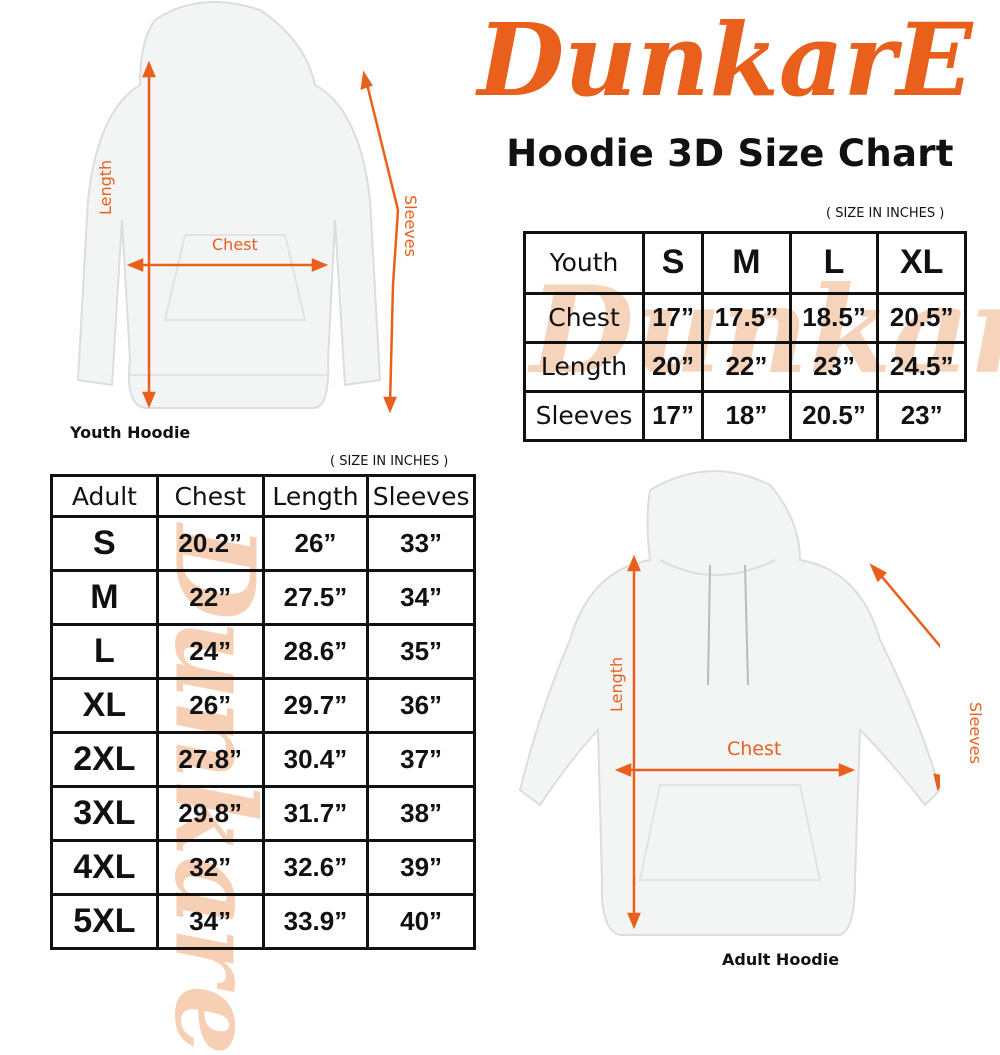 Image resolution: width=1000 pixels, height=1055 pixels. What do you see at coordinates (315, 921) in the screenshot?
I see `adult-value-cell: 33.9”` at bounding box center [315, 921].